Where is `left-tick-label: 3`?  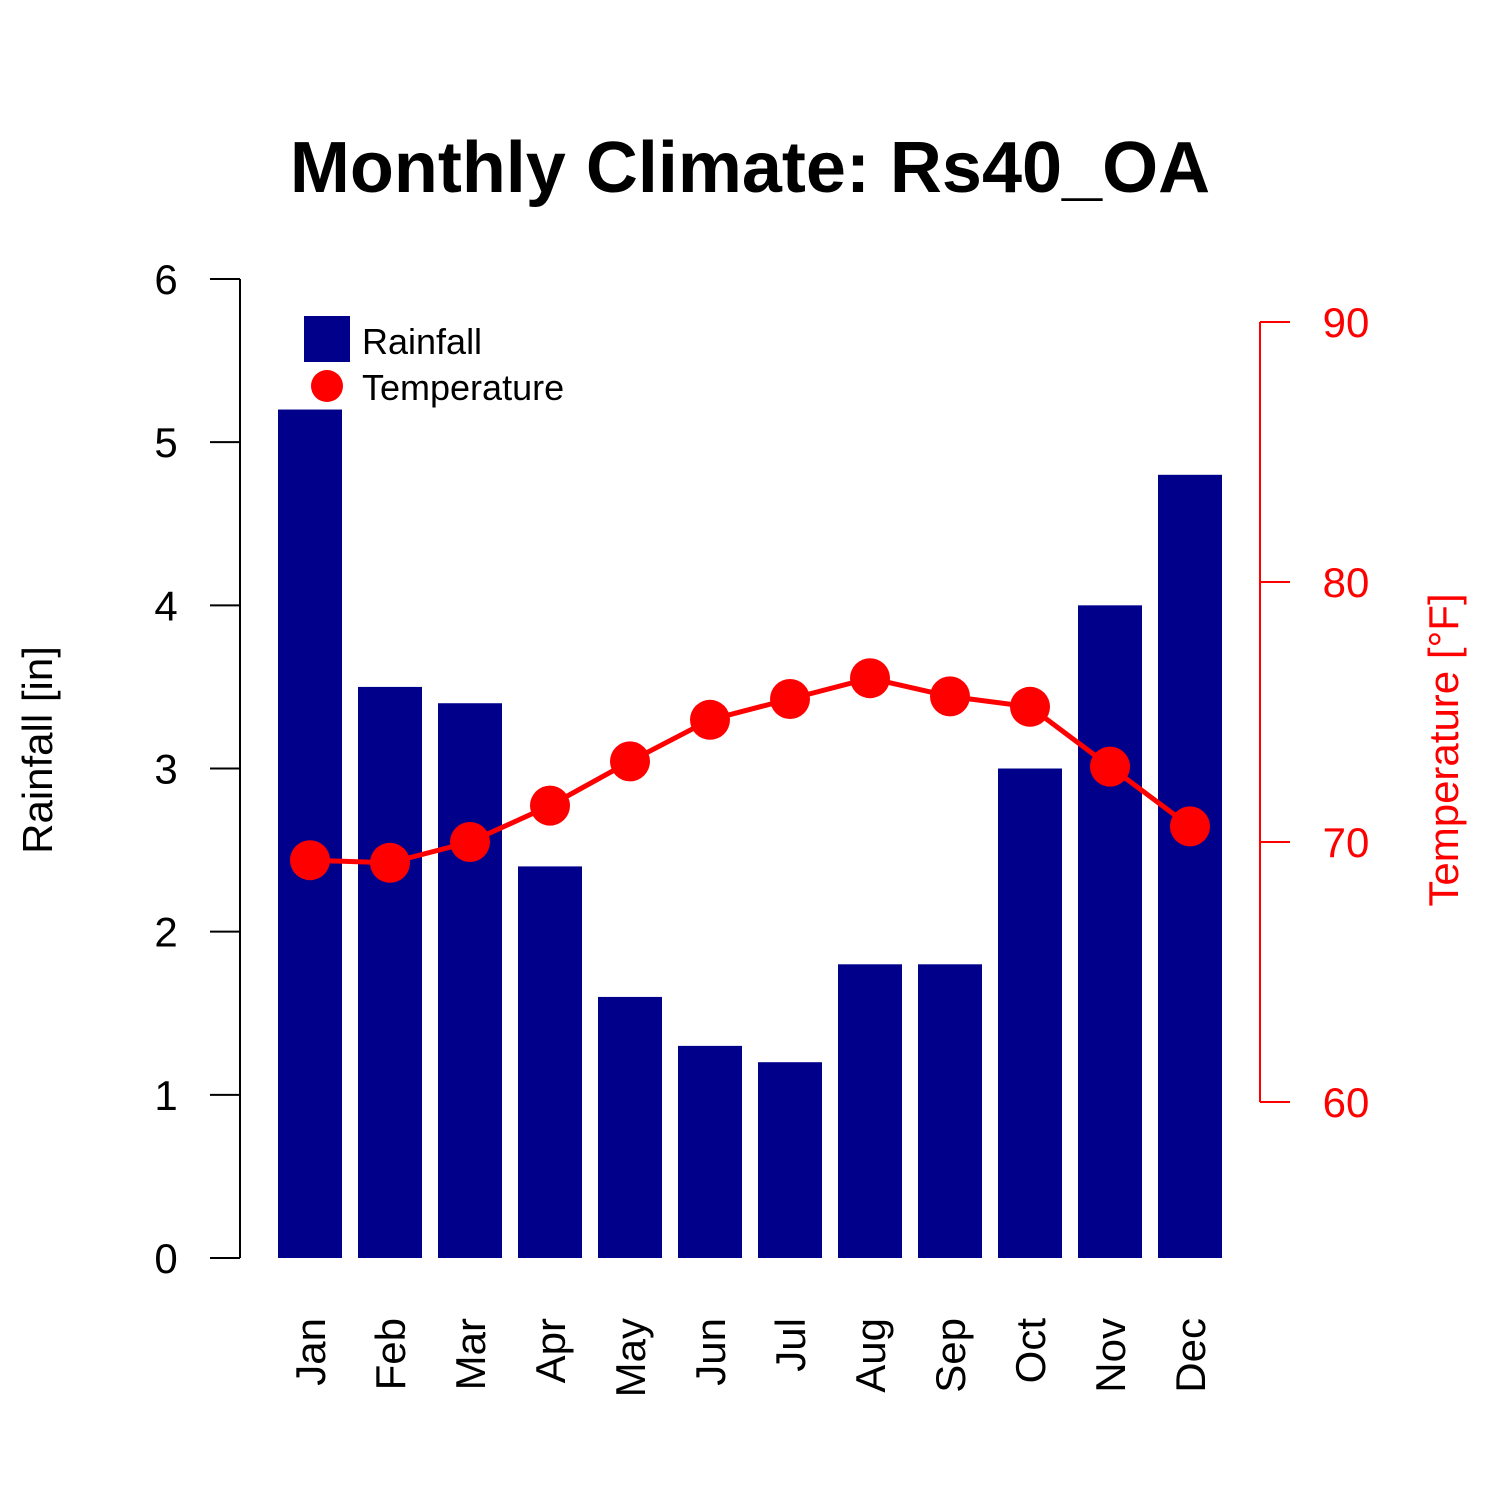
left-tick-label: 3 is located at coordinates (165, 769).